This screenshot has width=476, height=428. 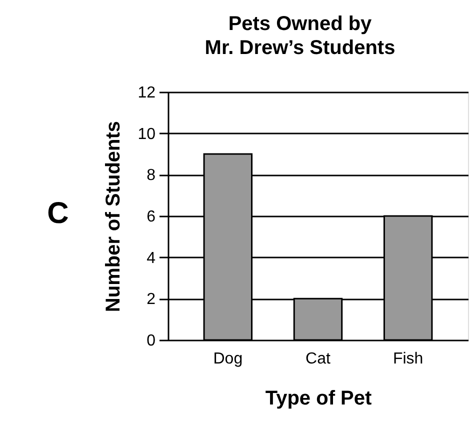 I want to click on text: C, so click(x=58, y=213).